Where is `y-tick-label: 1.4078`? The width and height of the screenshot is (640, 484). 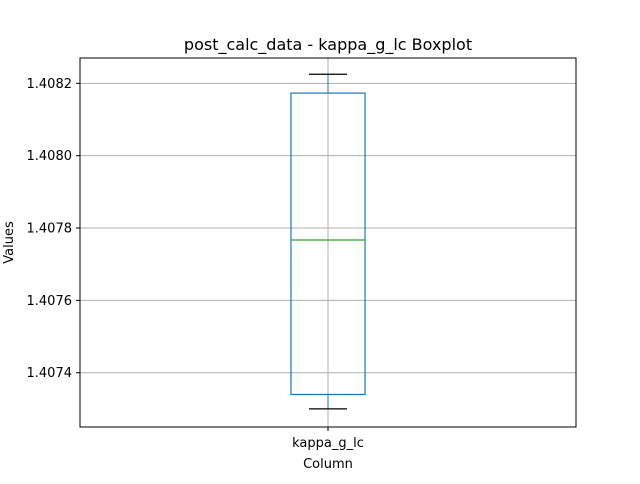
y-tick-label: 1.4078 is located at coordinates (50, 229).